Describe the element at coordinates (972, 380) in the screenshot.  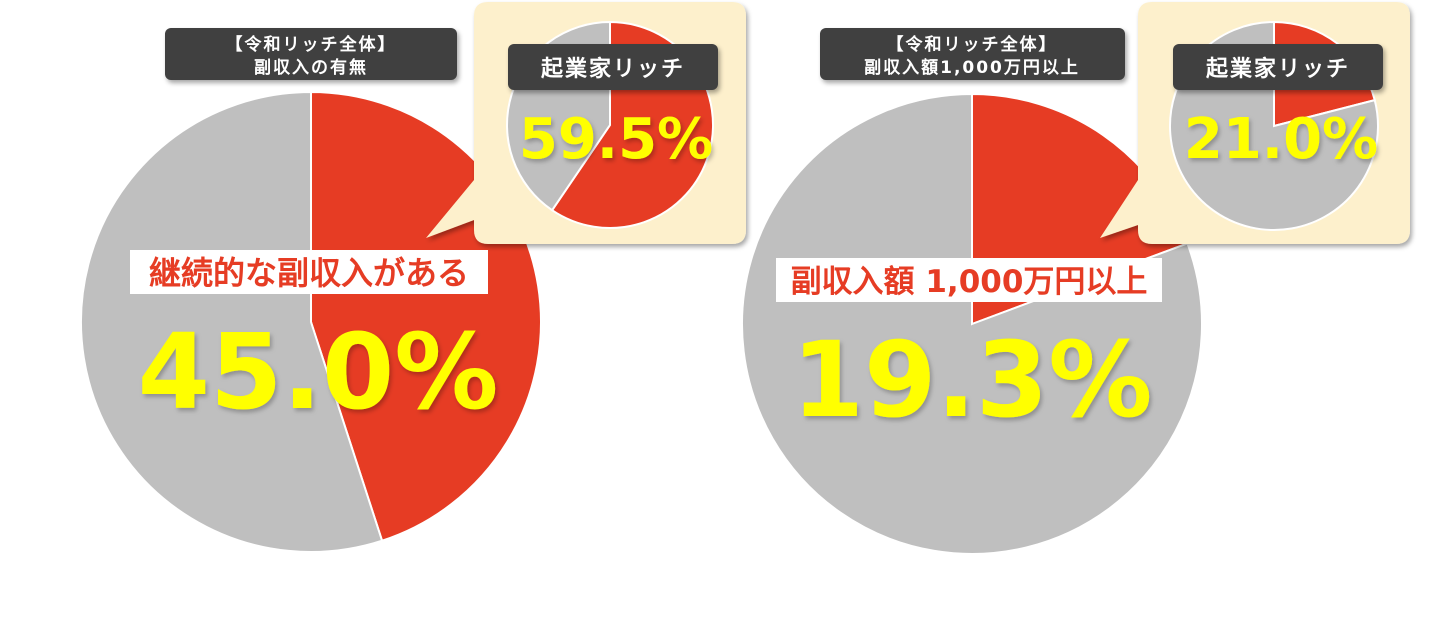
I see `chart-2-value: 19.3%` at that location.